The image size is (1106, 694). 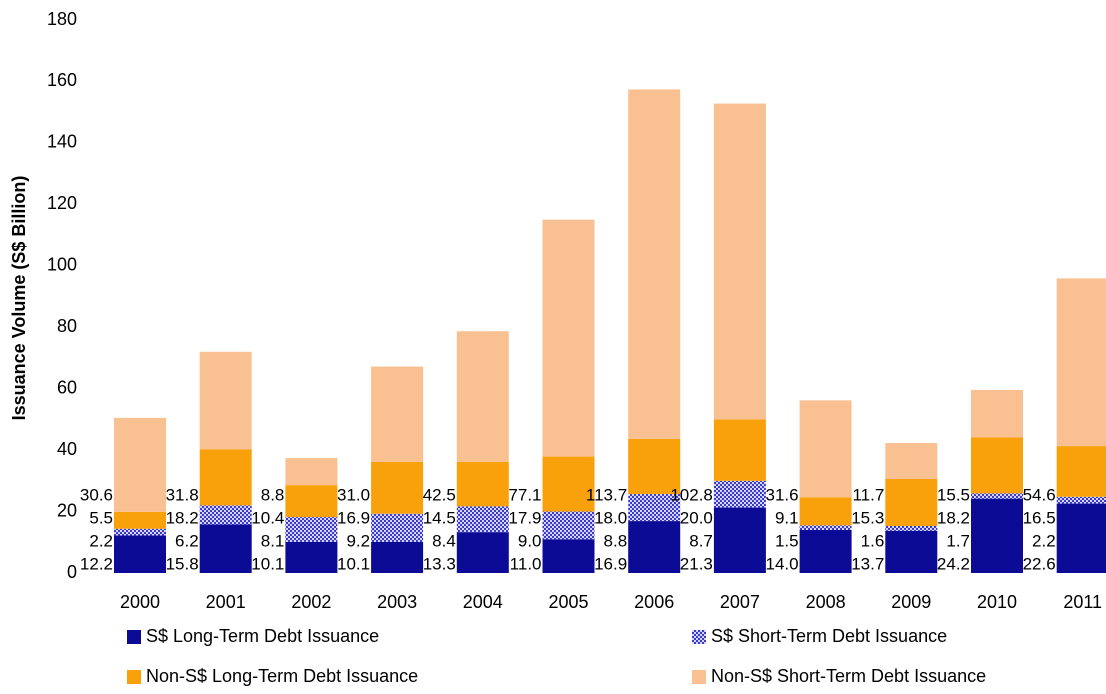 What do you see at coordinates (182, 563) in the screenshot?
I see `data-label: 15.8` at bounding box center [182, 563].